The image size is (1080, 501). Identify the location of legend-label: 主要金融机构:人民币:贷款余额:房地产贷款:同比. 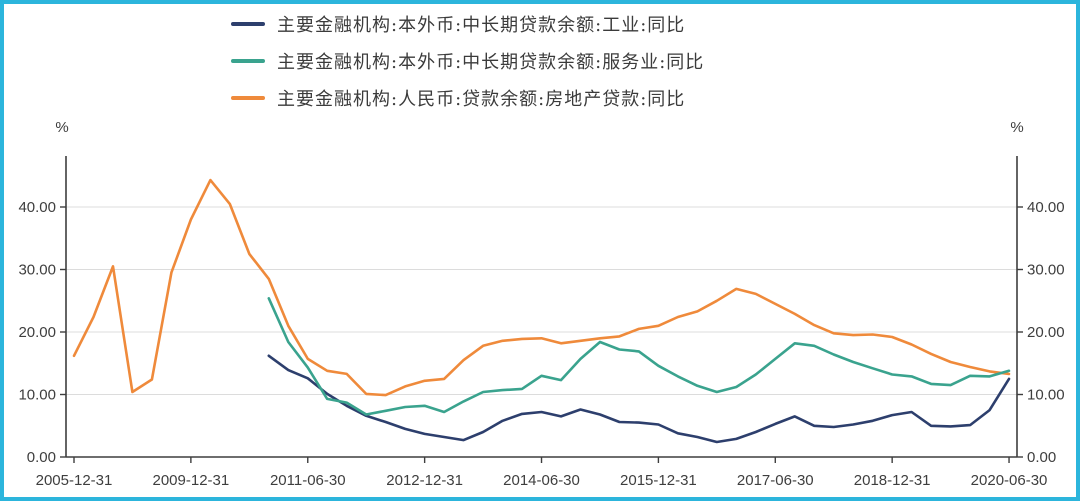
(481, 99).